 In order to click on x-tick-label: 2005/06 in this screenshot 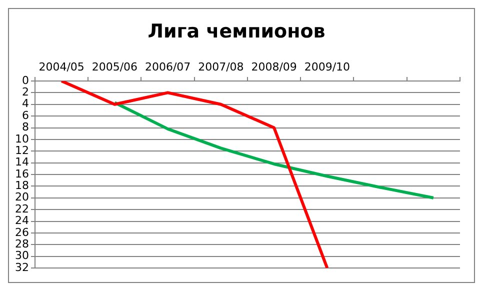, I will do `click(115, 67)`.